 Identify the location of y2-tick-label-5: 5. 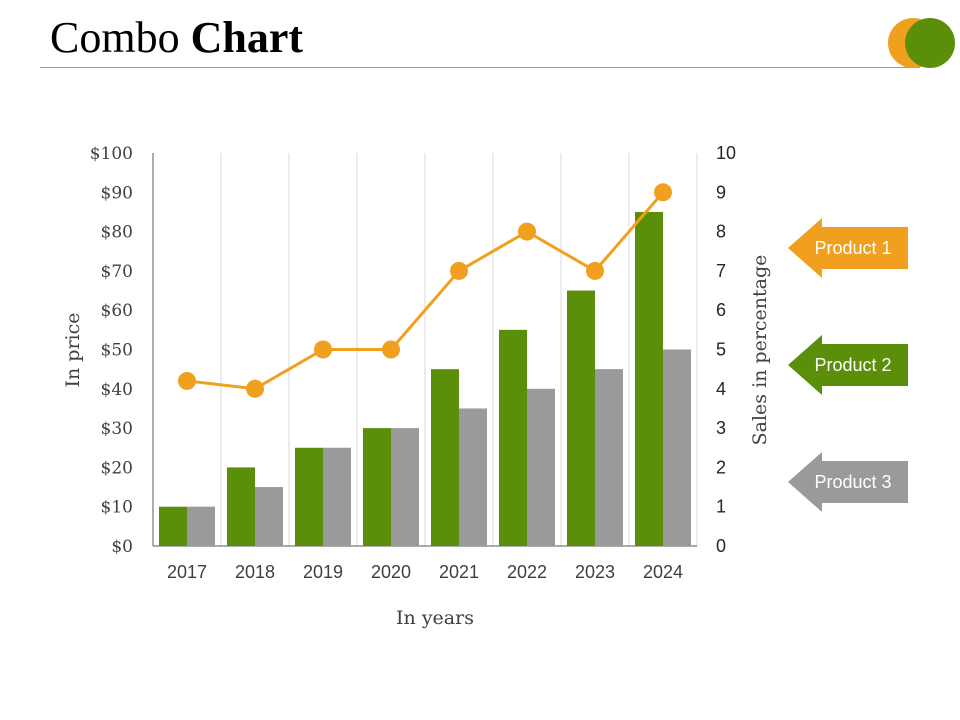
(721, 350).